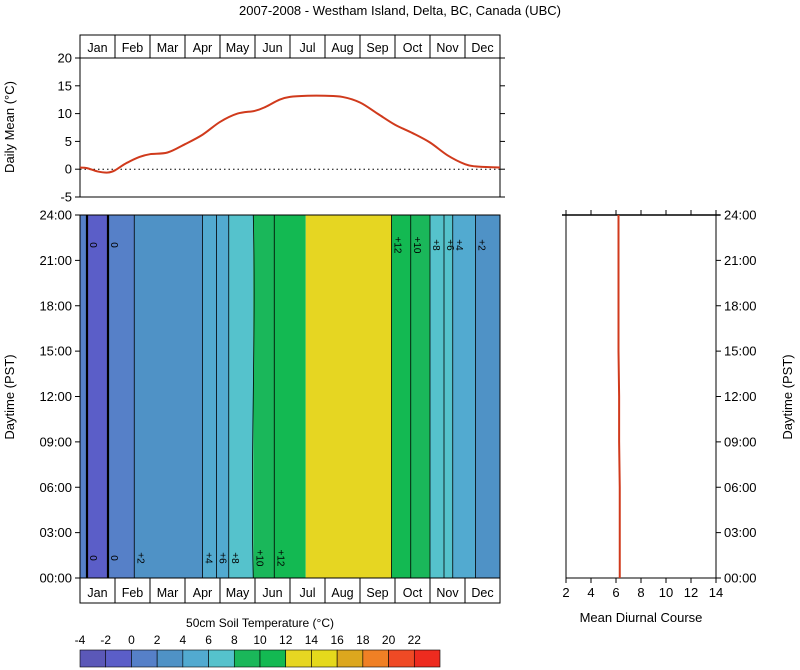 The image size is (800, 670). I want to click on y-tick-label: 12:00, so click(740, 396).